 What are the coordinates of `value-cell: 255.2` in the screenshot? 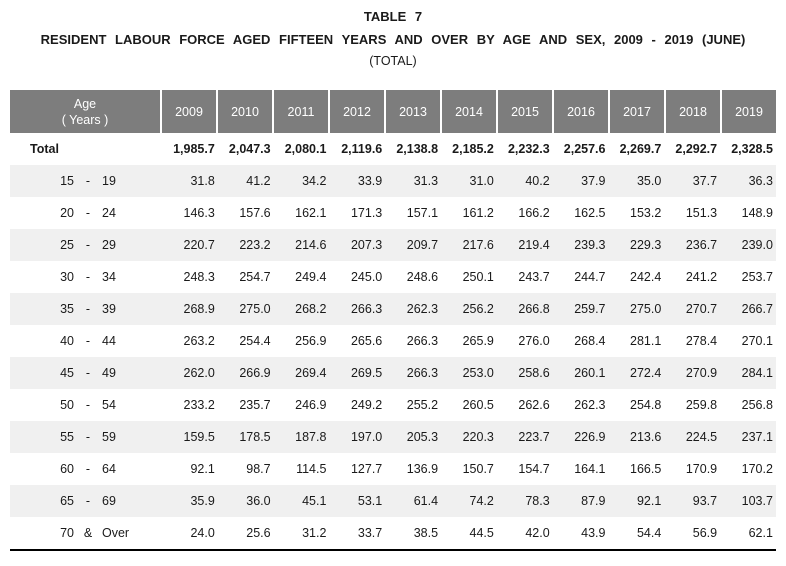 It's located at (422, 405).